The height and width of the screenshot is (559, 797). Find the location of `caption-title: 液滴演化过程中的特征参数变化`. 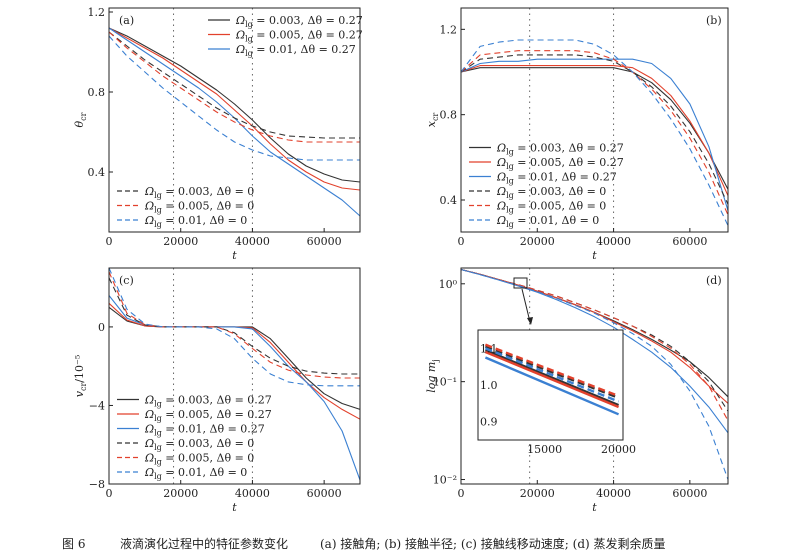

caption-title: 液滴演化过程中的特征参数变化 is located at coordinates (204, 543).